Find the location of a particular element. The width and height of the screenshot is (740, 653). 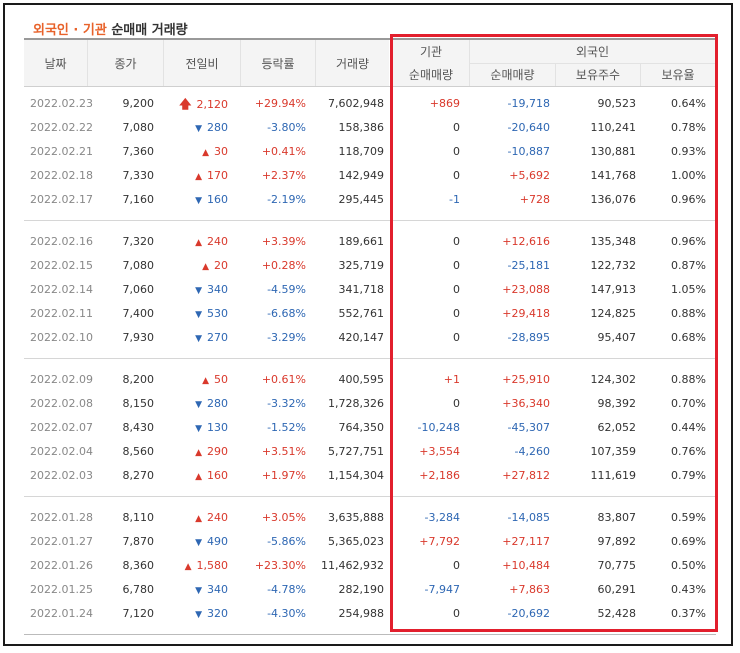

cell-rate: +0.28% is located at coordinates (283, 265).